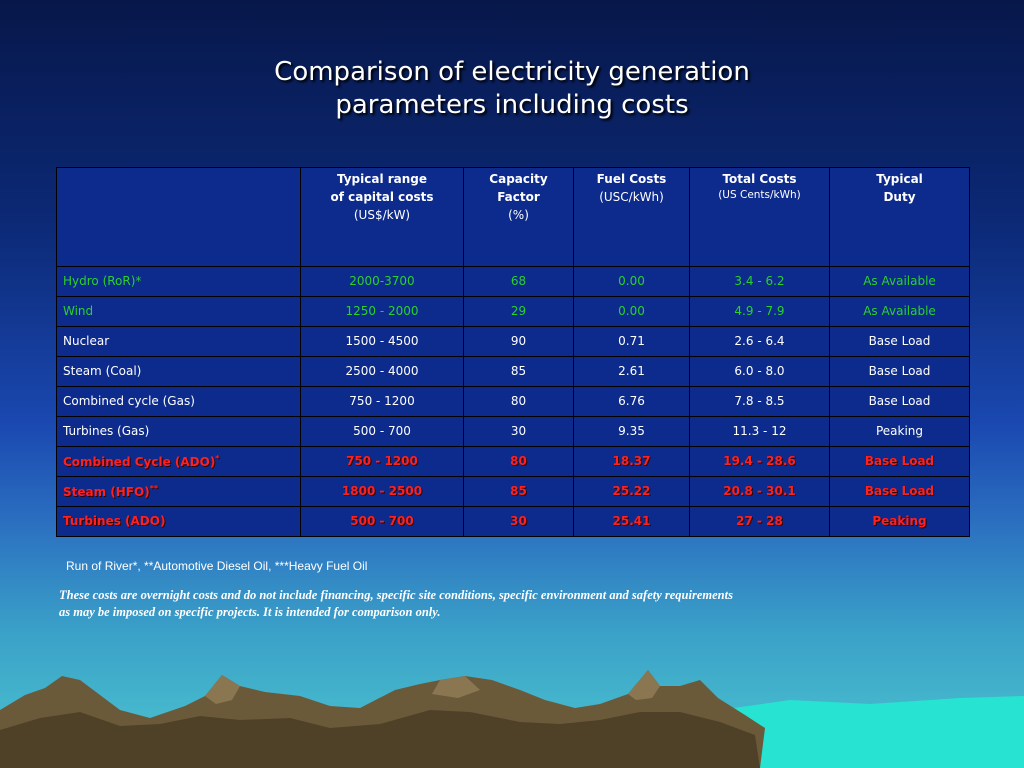 Image resolution: width=1024 pixels, height=768 pixels. Describe the element at coordinates (899, 188) in the screenshot. I see `header-label: Typical Duty` at that location.